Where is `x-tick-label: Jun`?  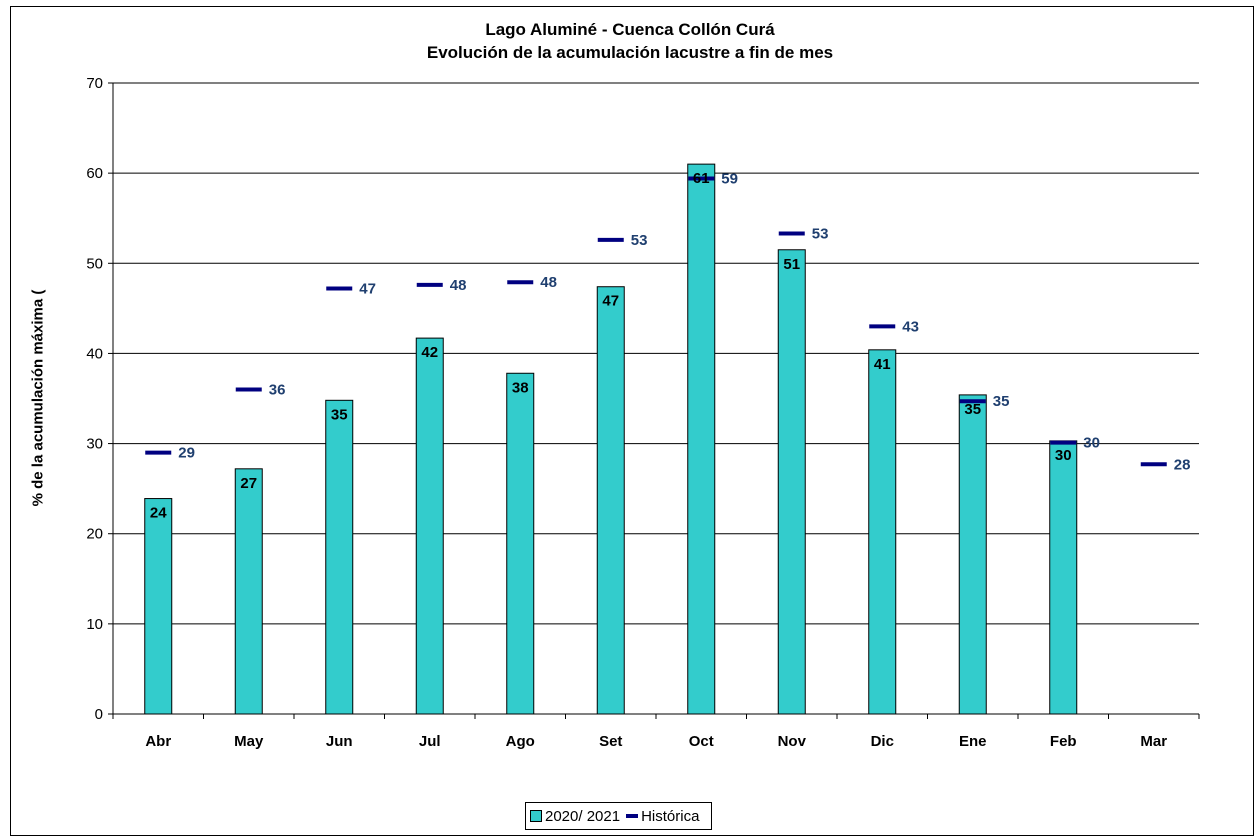 x-tick-label: Jun is located at coordinates (339, 741).